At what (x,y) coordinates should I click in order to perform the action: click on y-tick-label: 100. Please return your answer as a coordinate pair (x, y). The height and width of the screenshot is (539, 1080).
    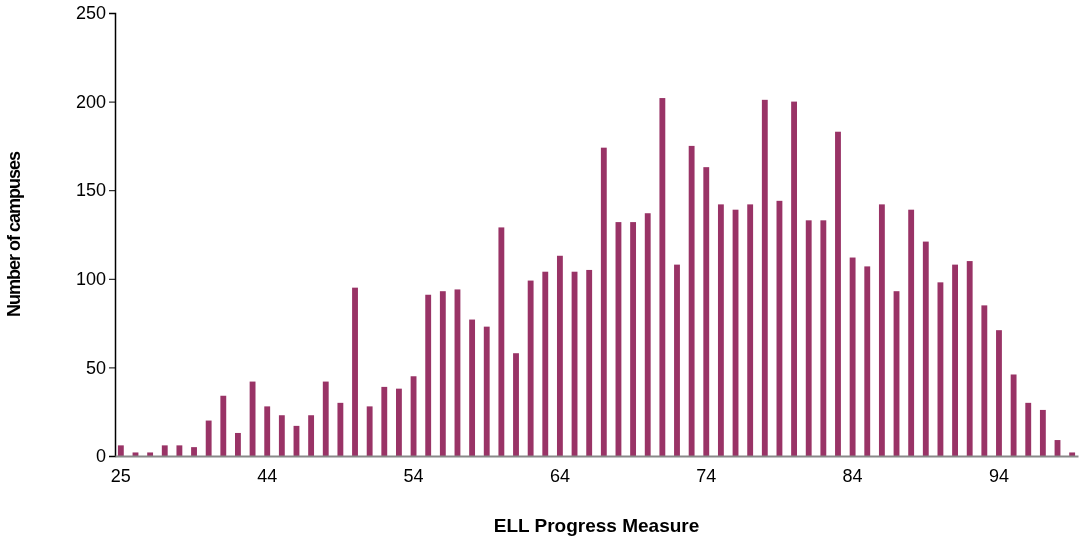
    Looking at the image, I should click on (90, 279).